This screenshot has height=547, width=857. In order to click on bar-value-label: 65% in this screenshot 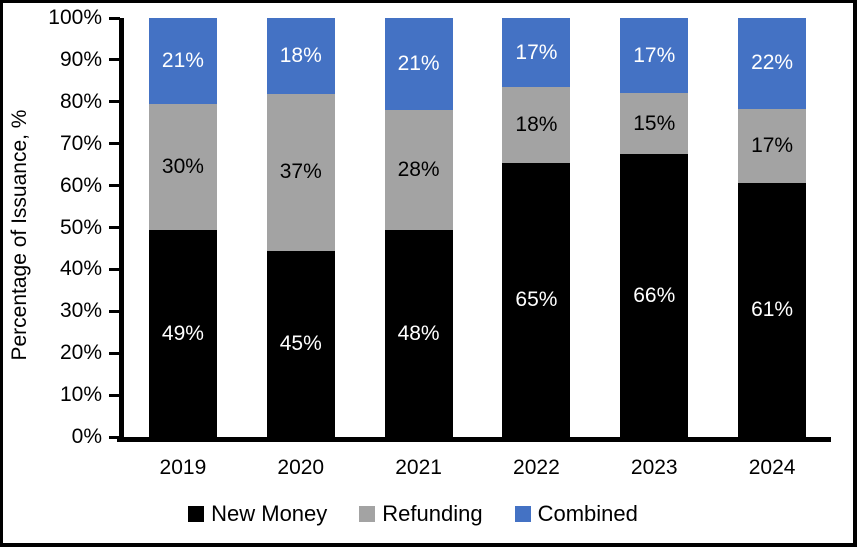, I will do `click(536, 299)`.